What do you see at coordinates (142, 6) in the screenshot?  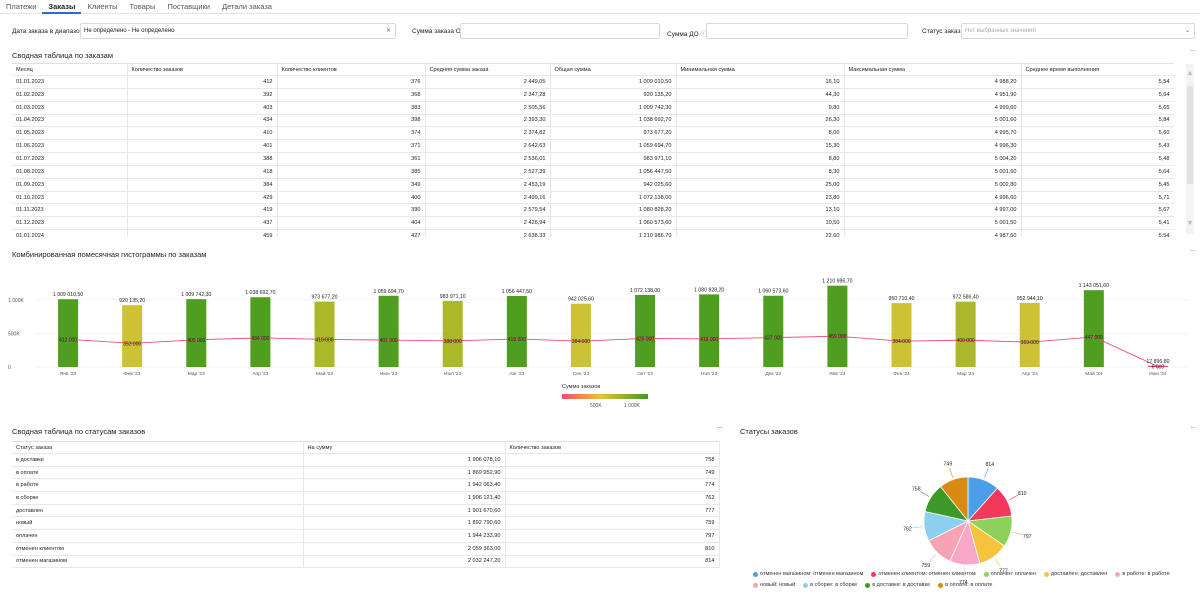 I see `tab-products: Товары` at bounding box center [142, 6].